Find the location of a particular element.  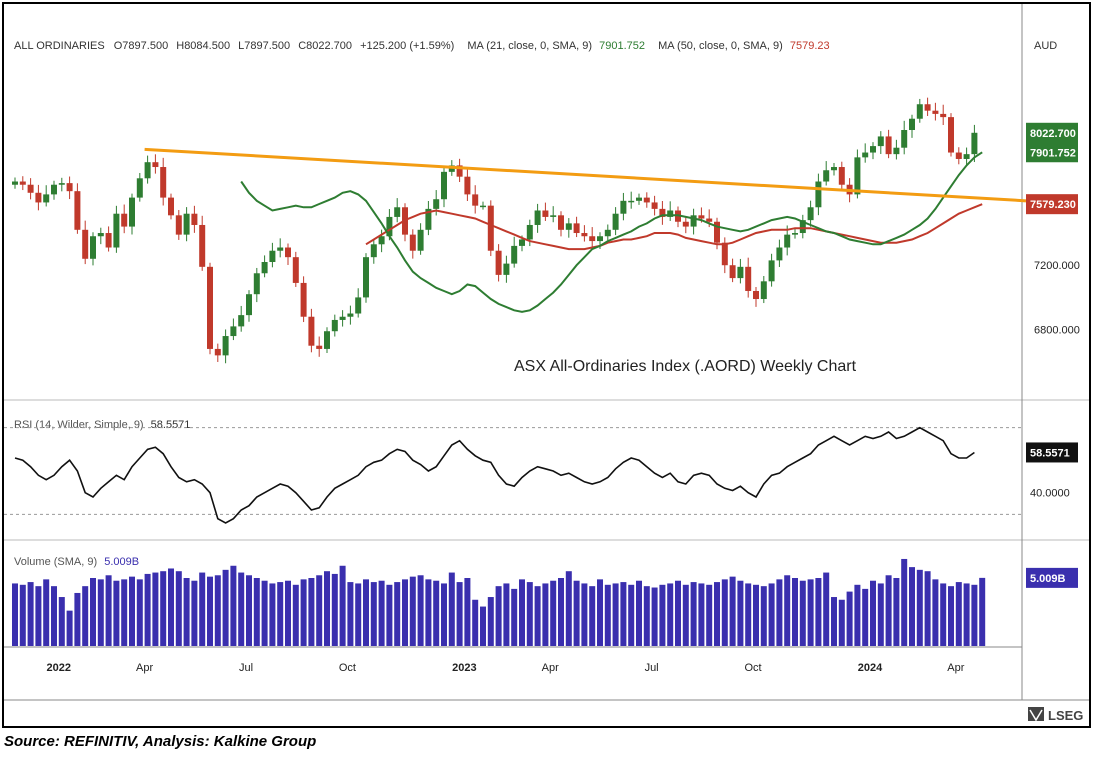

volume-legend-label: Volume (SMA, 9) is located at coordinates (55, 562).